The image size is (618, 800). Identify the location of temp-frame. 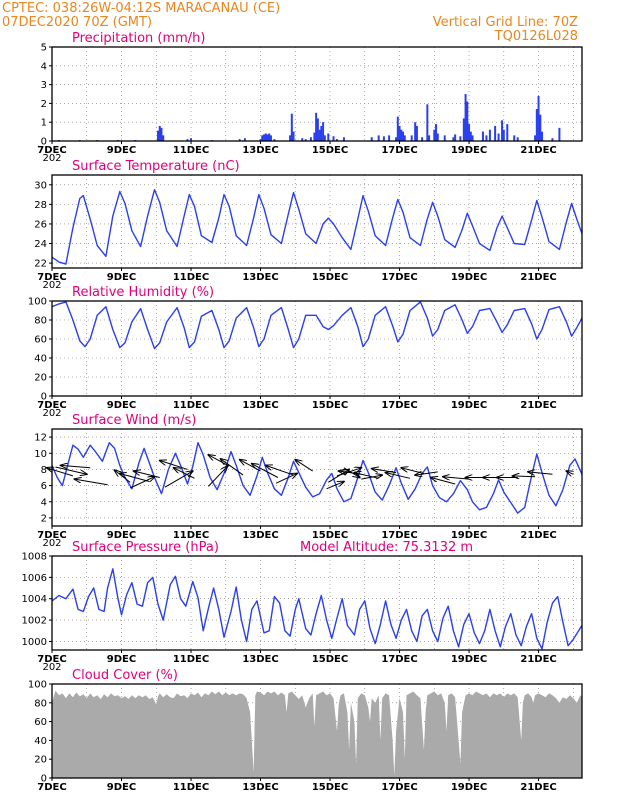
(317, 221).